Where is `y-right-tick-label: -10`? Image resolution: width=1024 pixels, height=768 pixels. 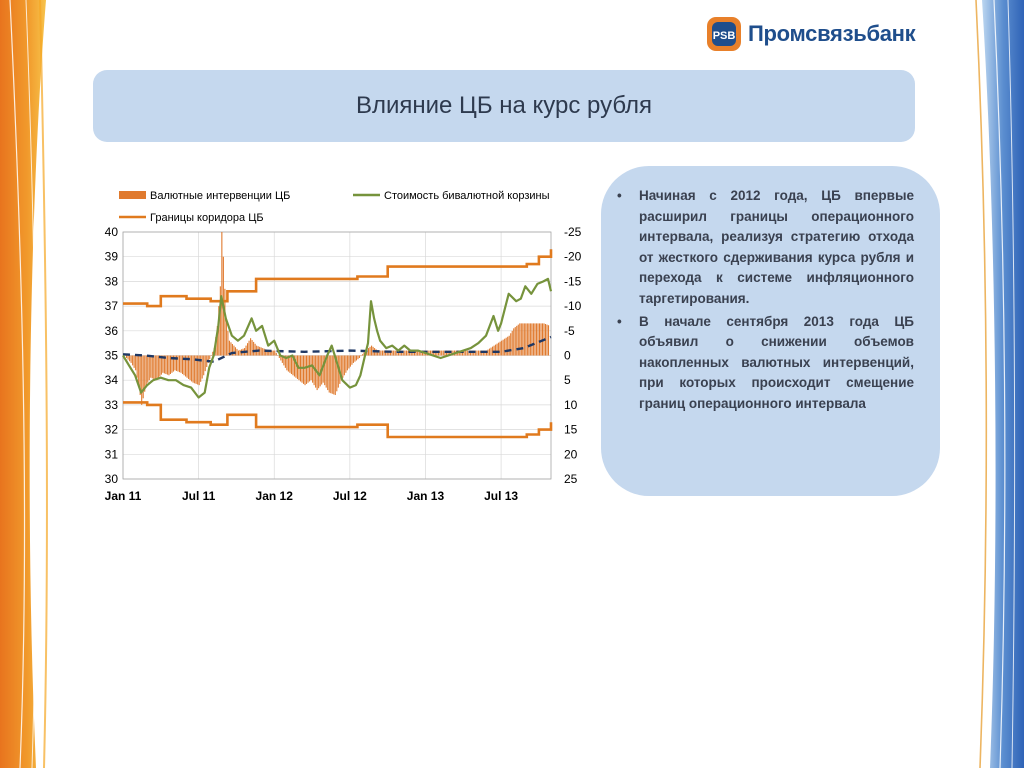 y-right-tick-label: -10 is located at coordinates (573, 306).